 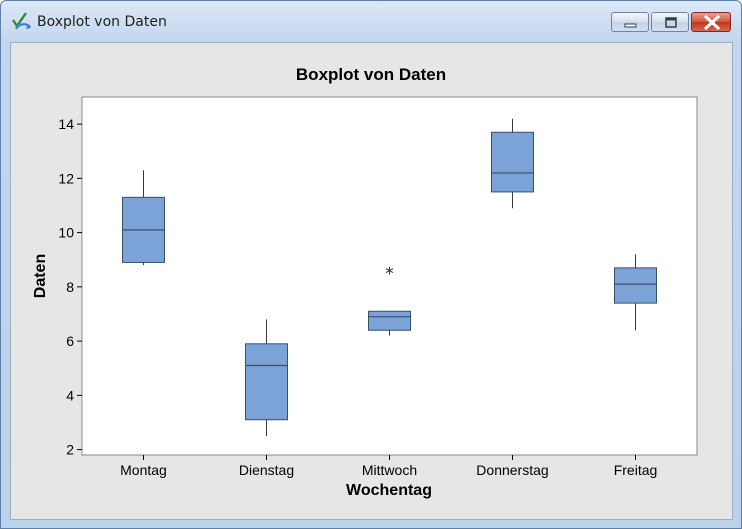 I want to click on y-tick-label: 4, so click(x=70, y=395).